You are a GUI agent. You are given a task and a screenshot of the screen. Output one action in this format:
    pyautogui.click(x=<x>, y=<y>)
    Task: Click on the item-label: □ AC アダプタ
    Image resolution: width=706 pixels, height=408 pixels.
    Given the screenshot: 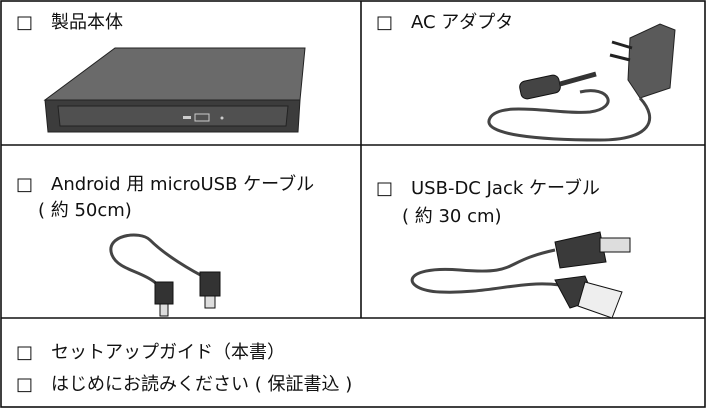 What is the action you would take?
    pyautogui.click(x=445, y=22)
    